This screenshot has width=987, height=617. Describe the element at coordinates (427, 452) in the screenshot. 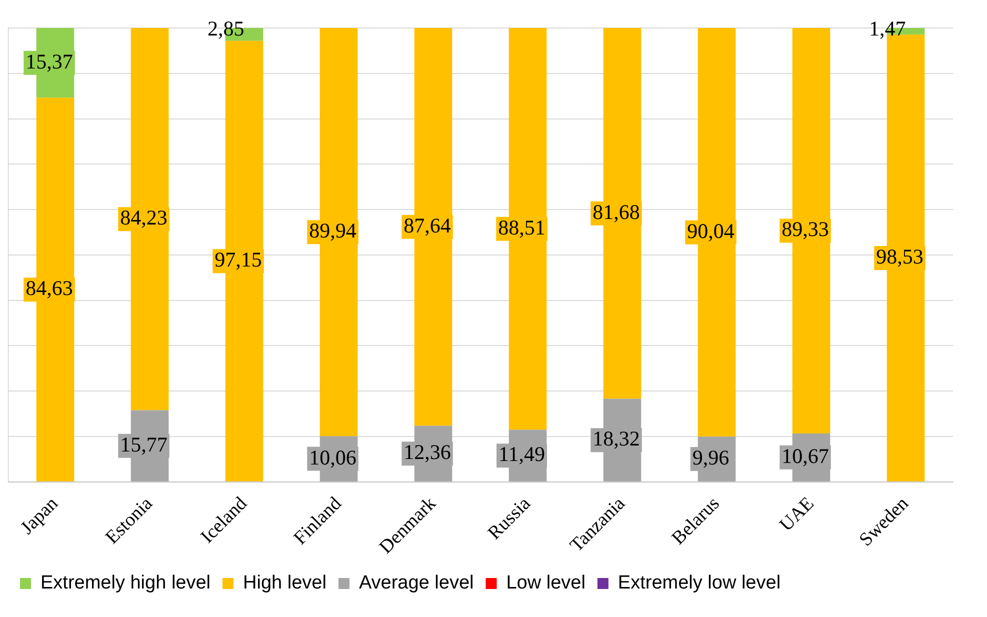

I see `data-label: 12,36` at that location.